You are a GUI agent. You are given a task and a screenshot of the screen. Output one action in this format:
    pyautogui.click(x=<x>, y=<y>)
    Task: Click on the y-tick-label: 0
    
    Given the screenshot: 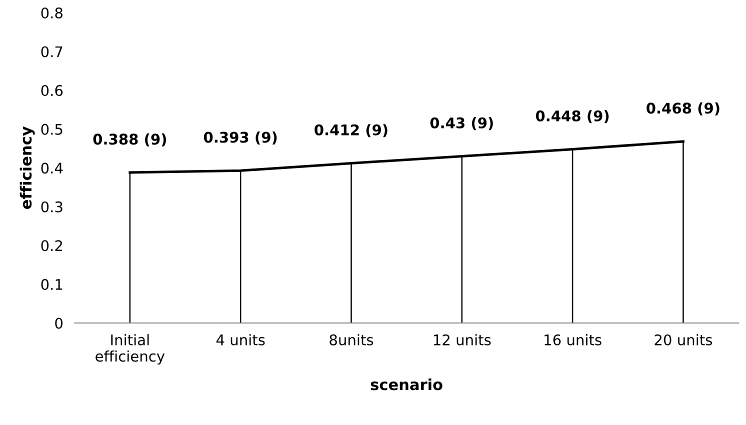 What is the action you would take?
    pyautogui.click(x=59, y=323)
    